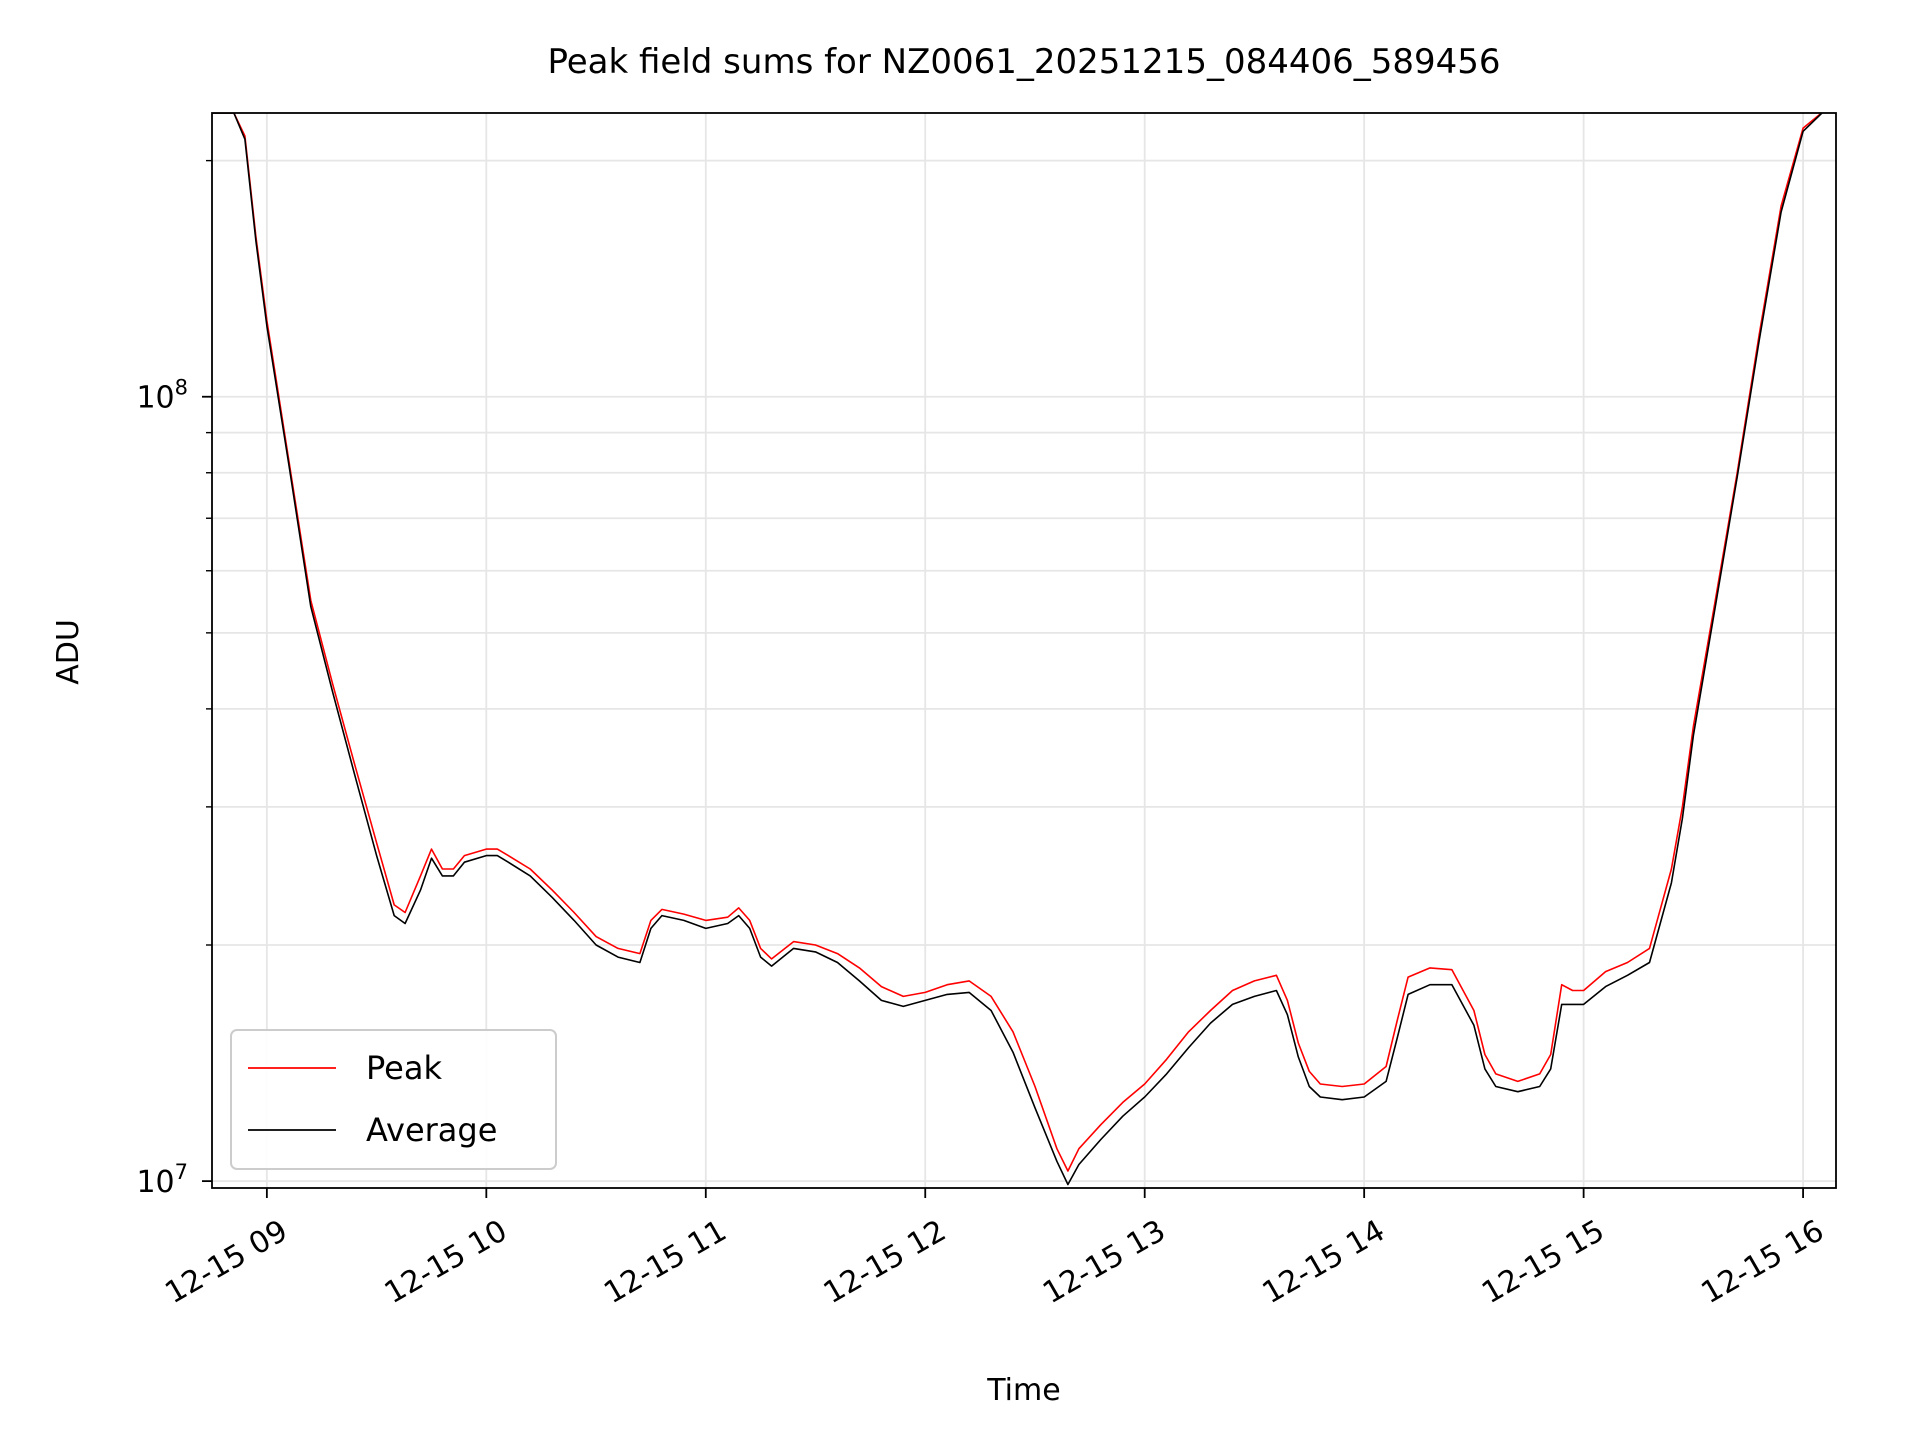 The width and height of the screenshot is (1920, 1440). I want to click on x-tick-label: 12-15 11, so click(665, 1262).